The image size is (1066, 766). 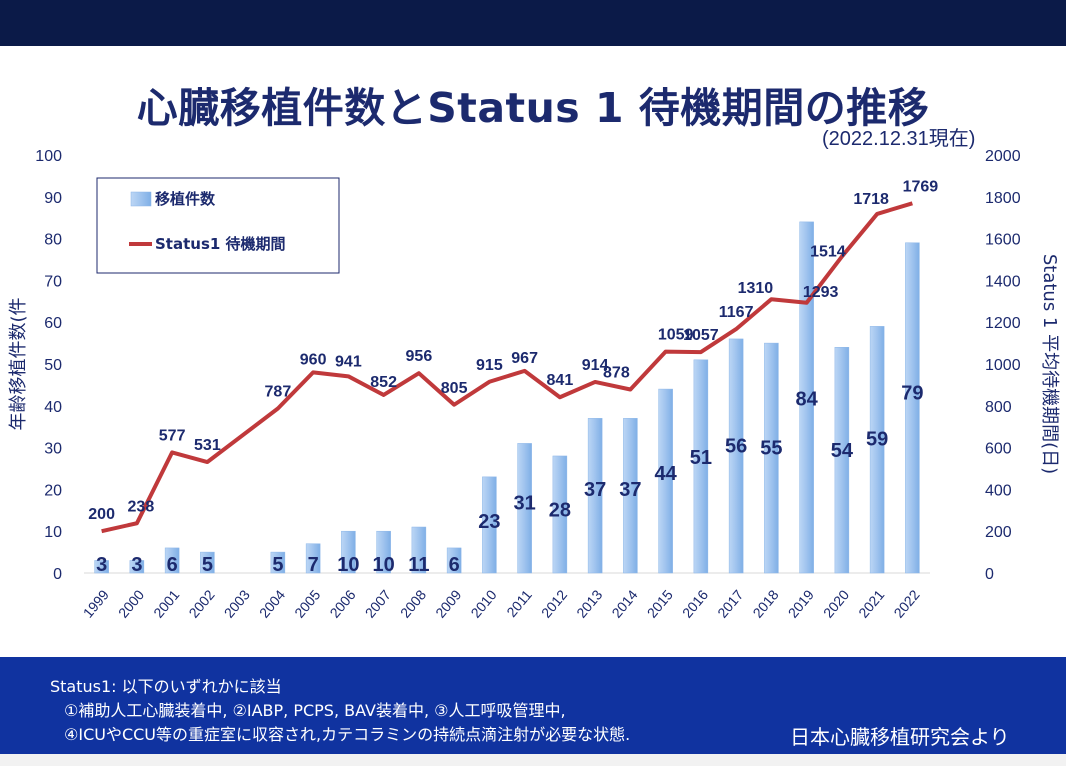 I want to click on y-right-tick-label: 2000, so click(x=1003, y=156).